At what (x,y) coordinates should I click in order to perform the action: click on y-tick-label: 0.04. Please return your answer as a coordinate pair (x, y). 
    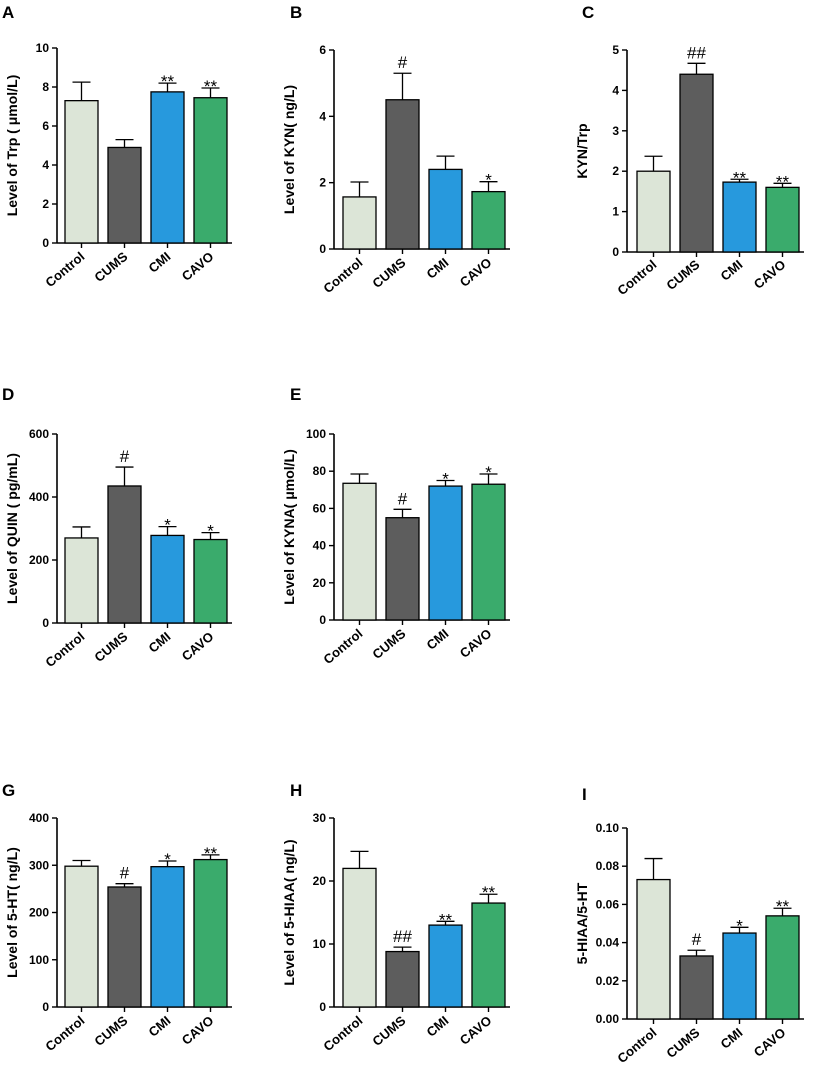
    Looking at the image, I should click on (608, 943).